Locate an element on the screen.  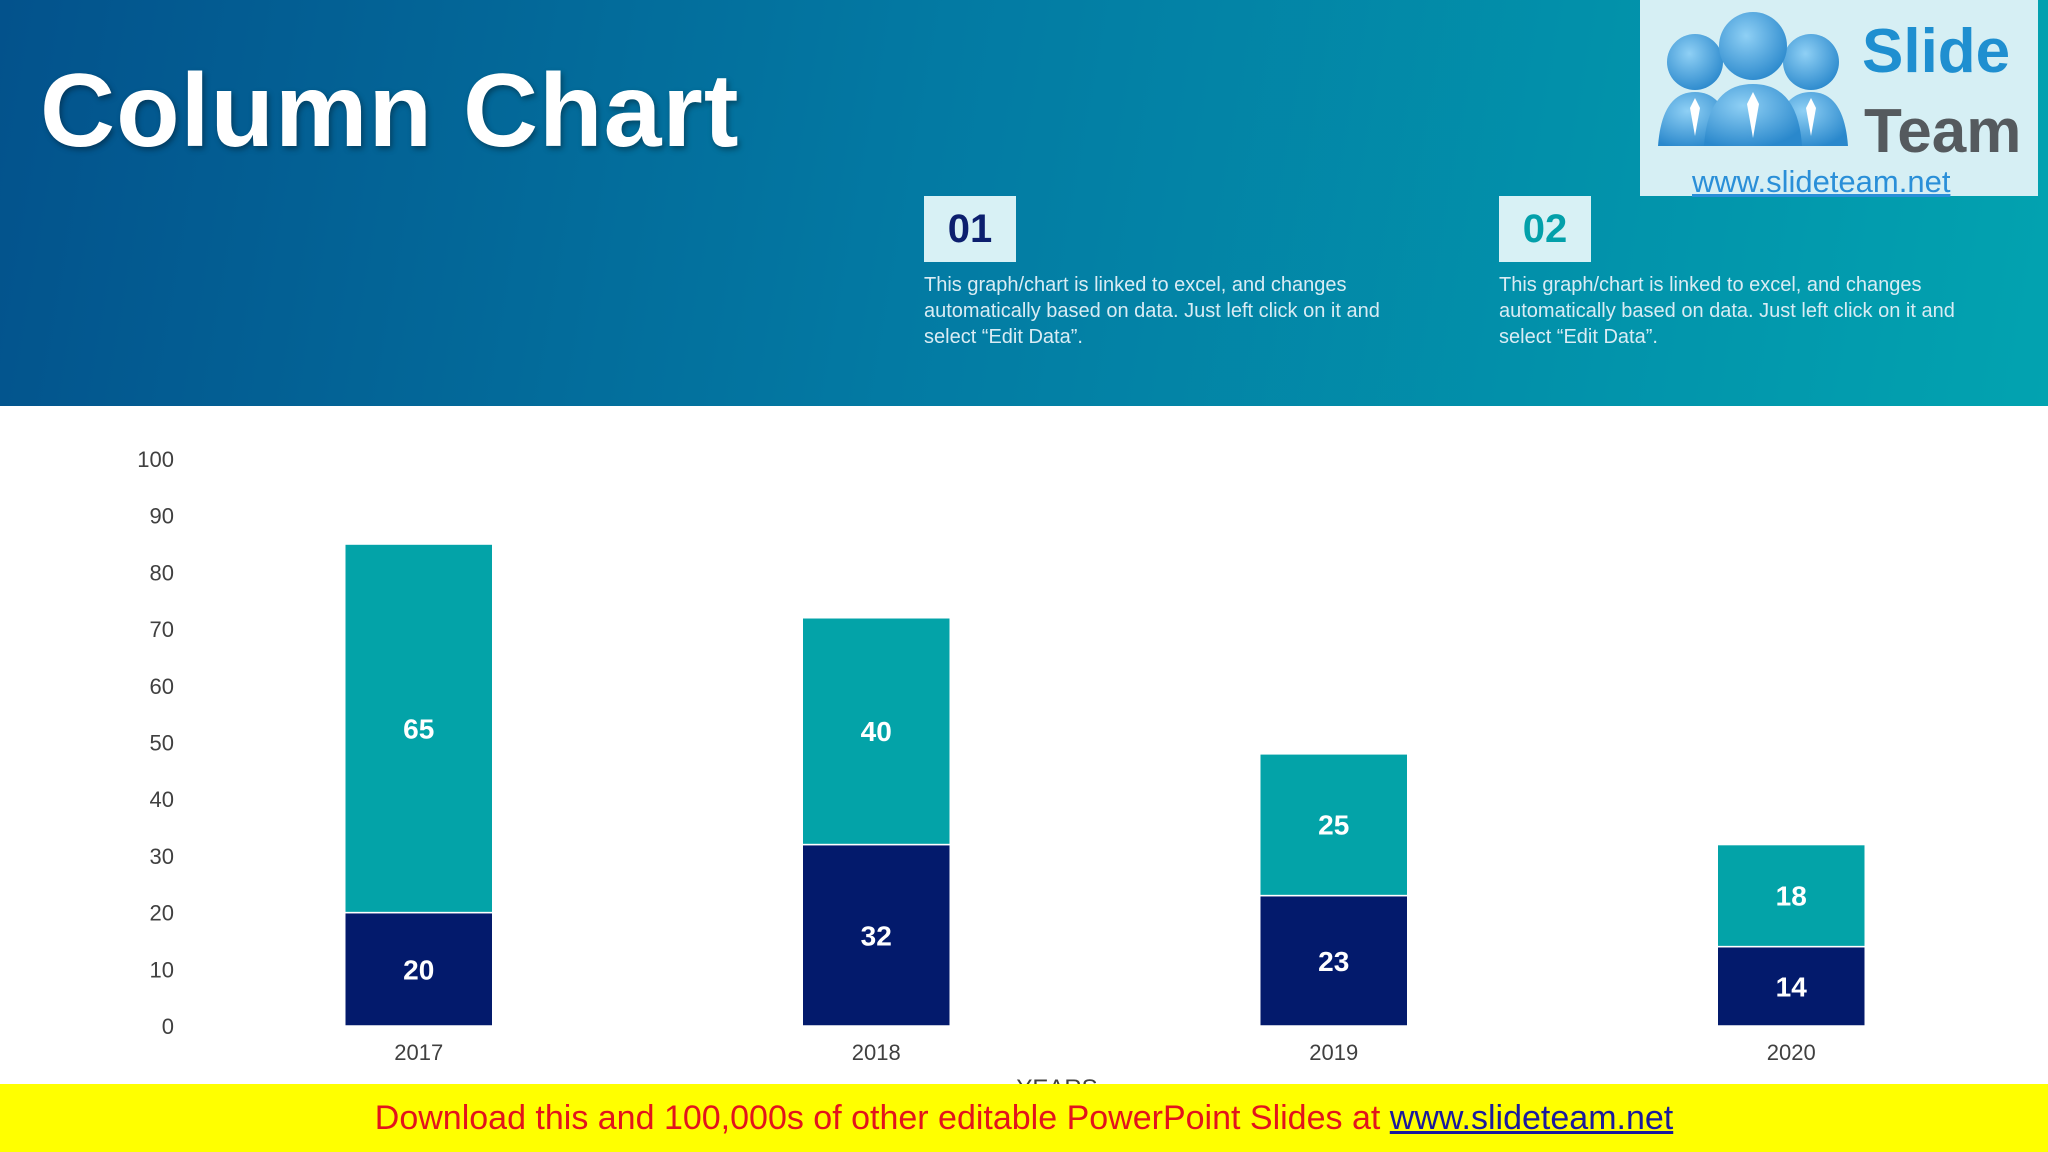
data-label: 32 is located at coordinates (876, 935).